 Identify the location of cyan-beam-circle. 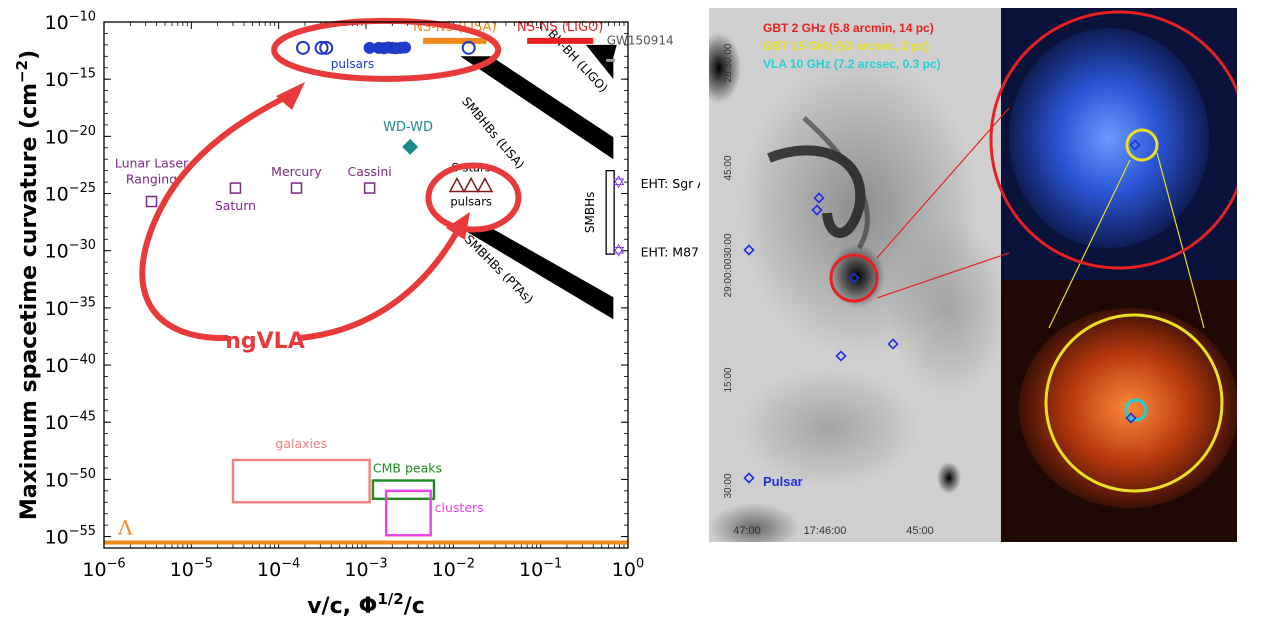
(1136, 410).